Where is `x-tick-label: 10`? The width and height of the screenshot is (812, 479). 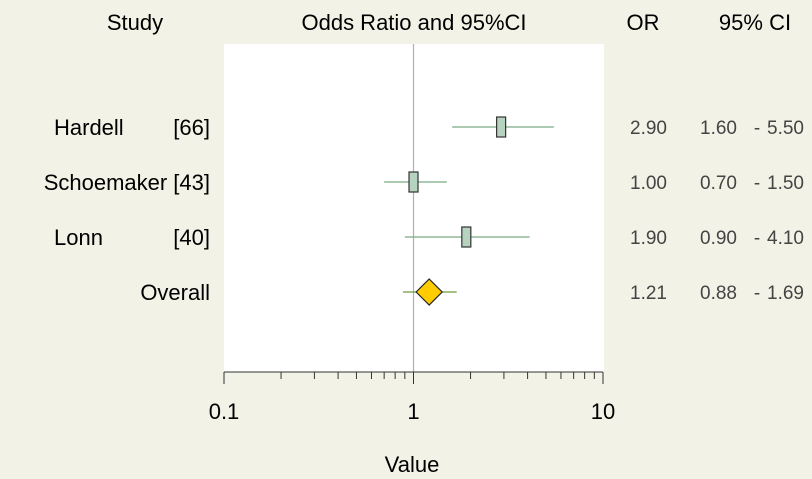
x-tick-label: 10 is located at coordinates (603, 411).